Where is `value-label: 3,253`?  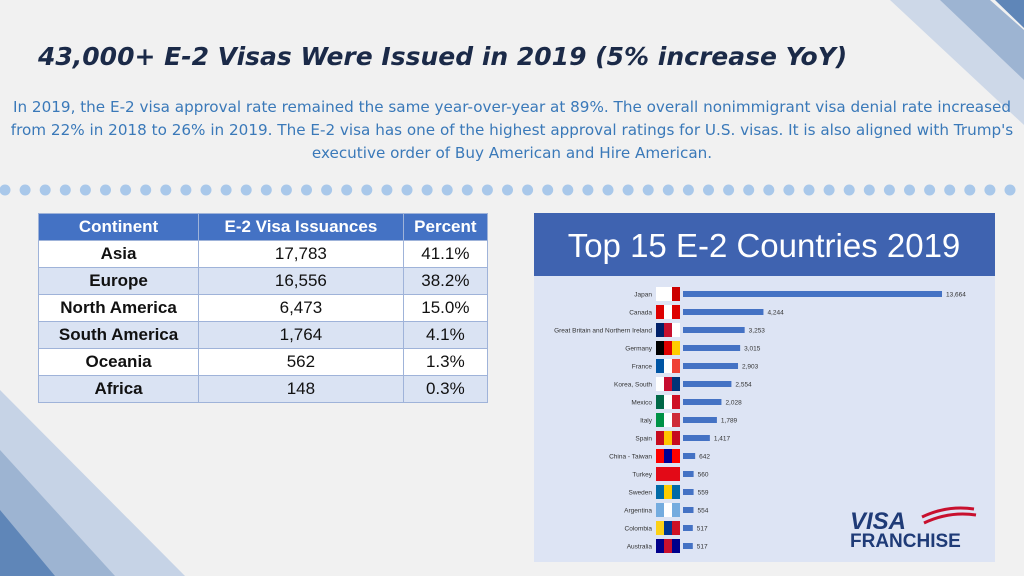 value-label: 3,253 is located at coordinates (757, 331).